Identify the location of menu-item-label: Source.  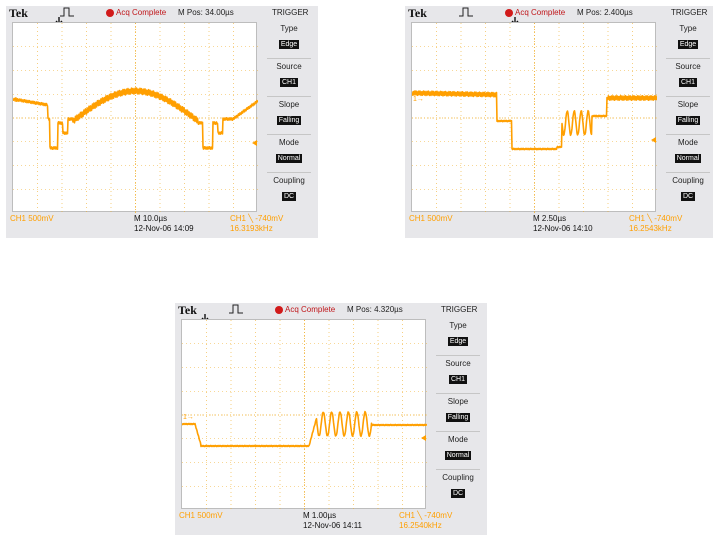
(289, 66).